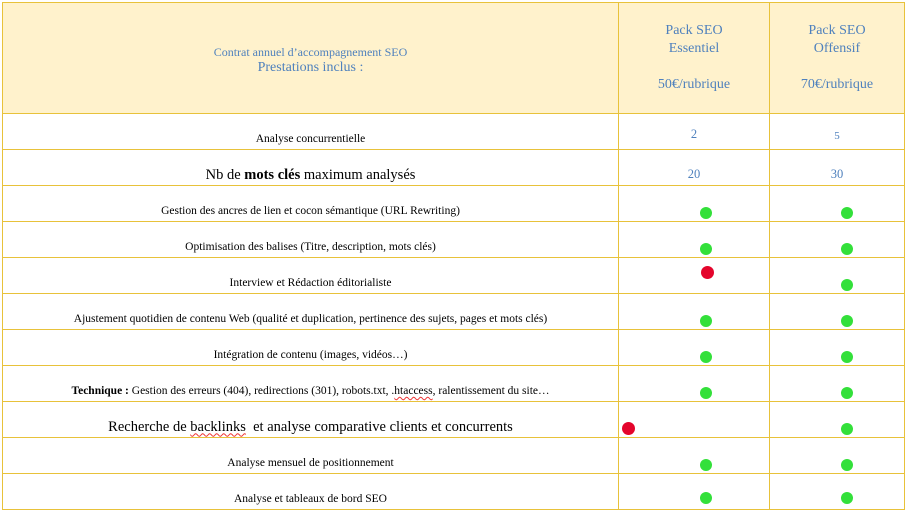  Describe the element at coordinates (310, 355) in the screenshot. I see `row-label-integration-contenu: Intégration de contenu (images, vidéos…)` at that location.